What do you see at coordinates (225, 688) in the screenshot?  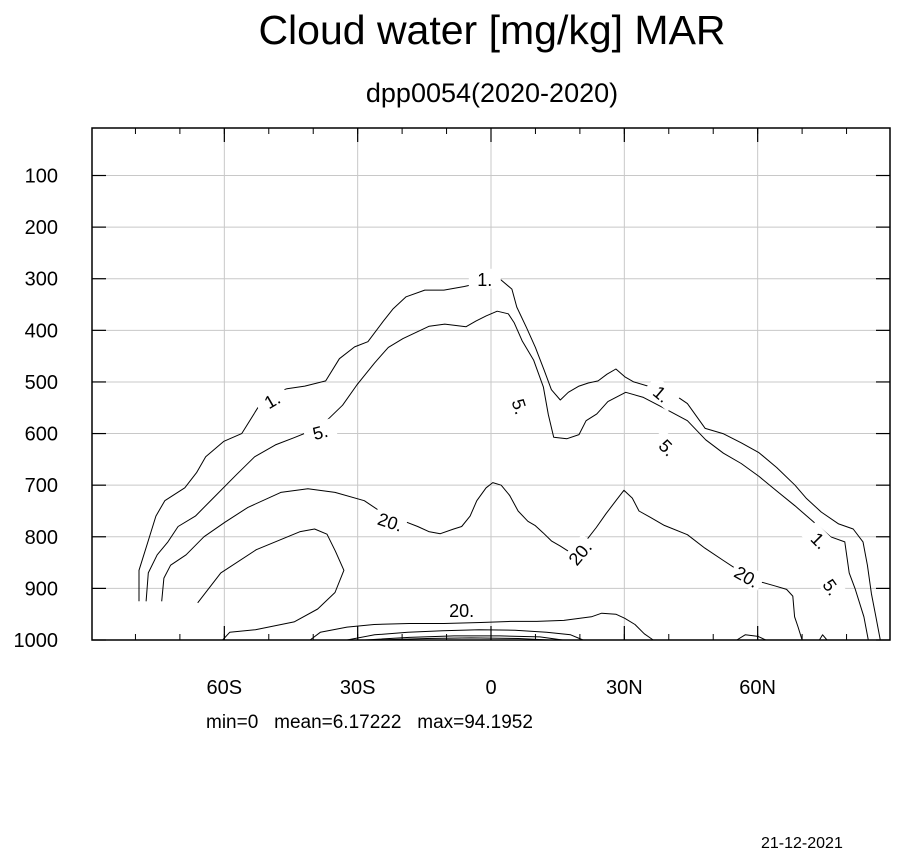 I see `x-tick-label: 60S` at bounding box center [225, 688].